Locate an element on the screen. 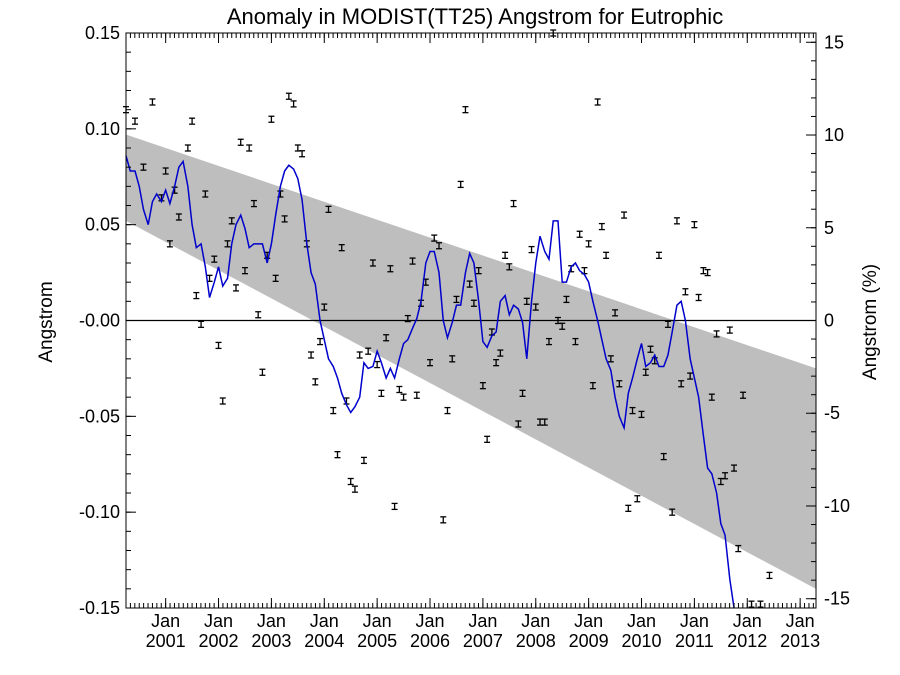 Image resolution: width=900 pixels, height=675 pixels. x-tick-year-label: 2011 is located at coordinates (694, 641).